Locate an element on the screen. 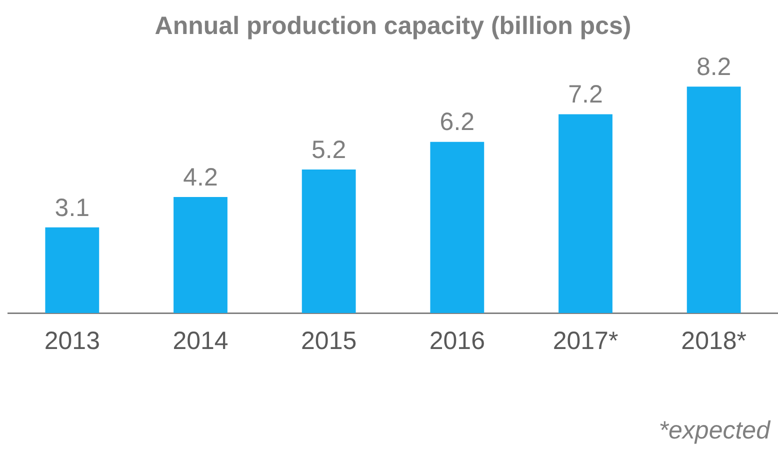  text: *expected is located at coordinates (715, 430).